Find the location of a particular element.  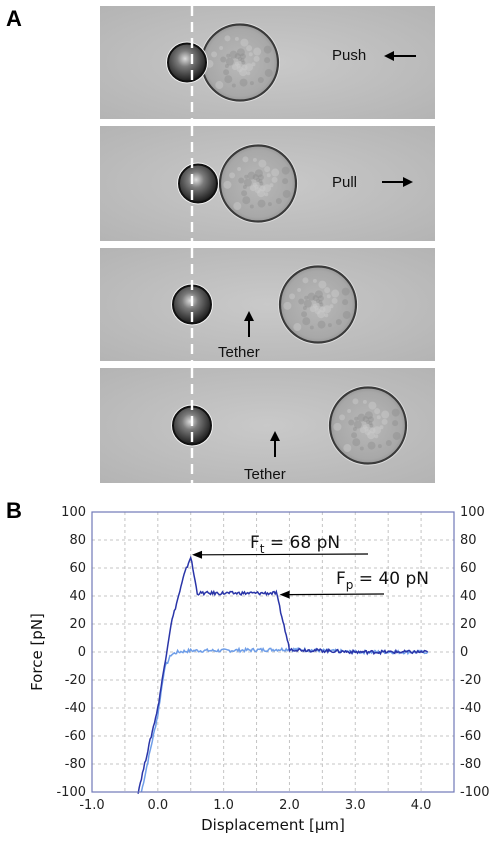

annotation-fp-arrow is located at coordinates (336, 594).